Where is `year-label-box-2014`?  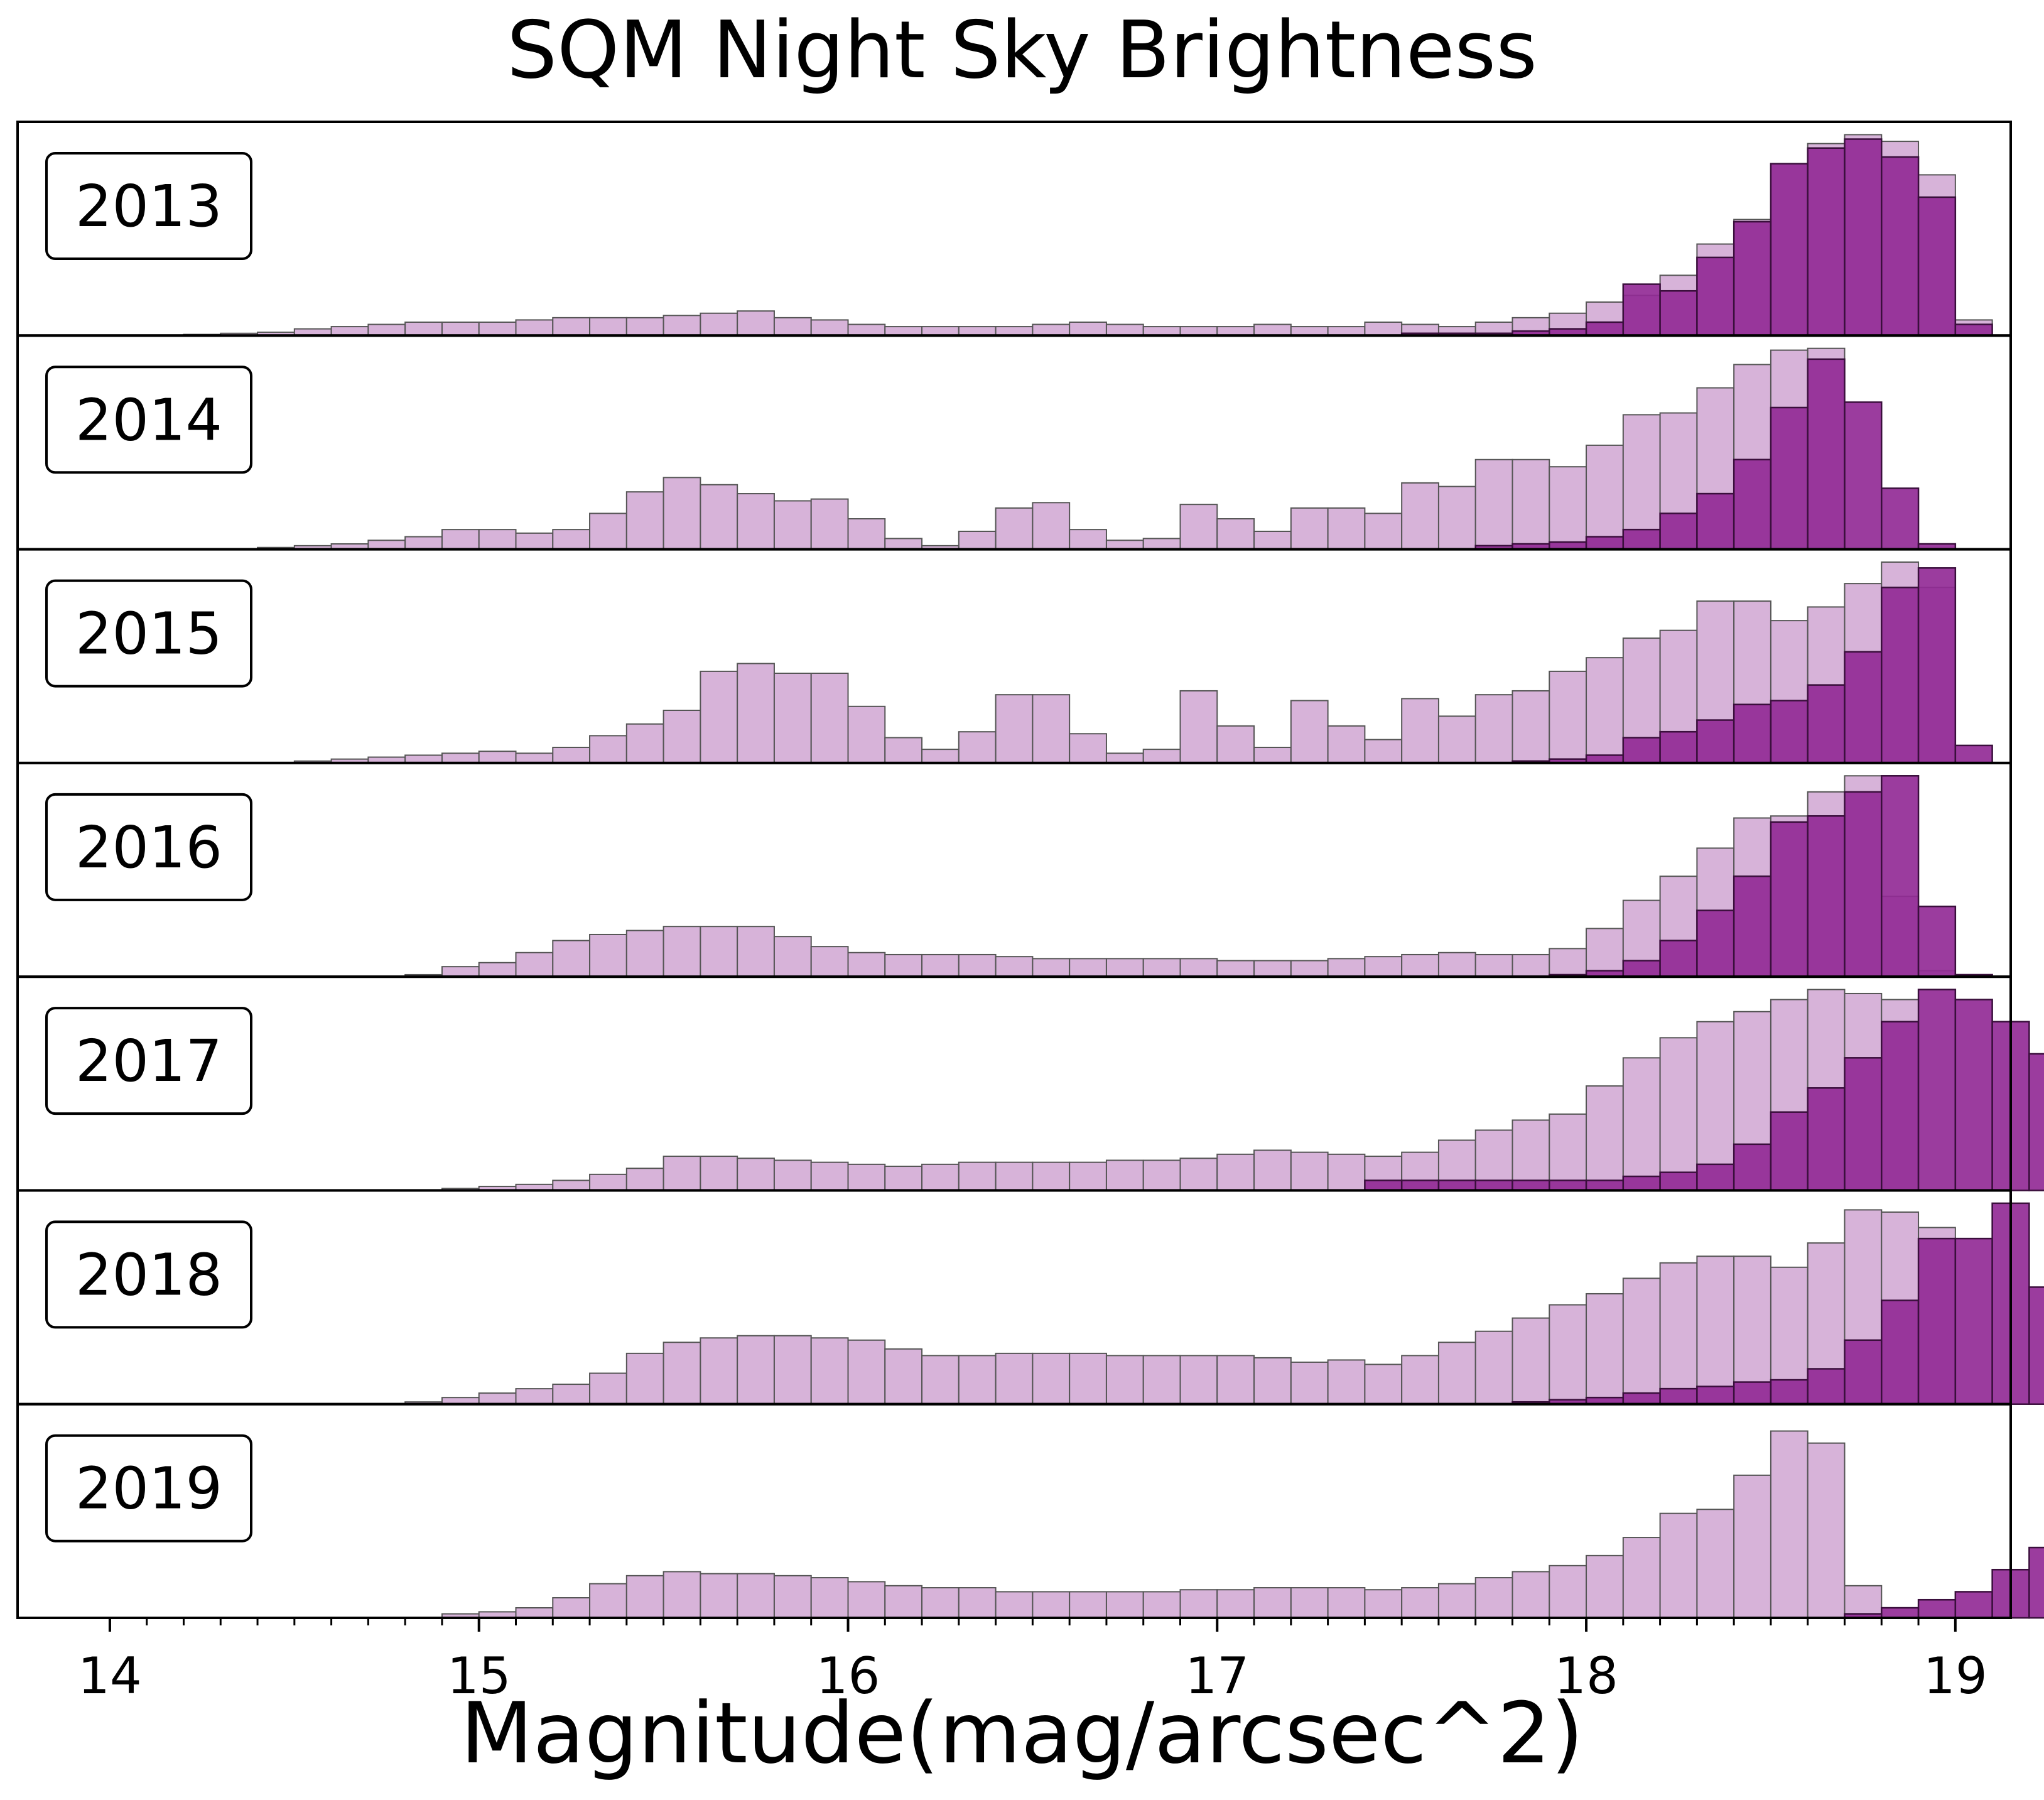
year-label-box-2014 is located at coordinates (148, 420).